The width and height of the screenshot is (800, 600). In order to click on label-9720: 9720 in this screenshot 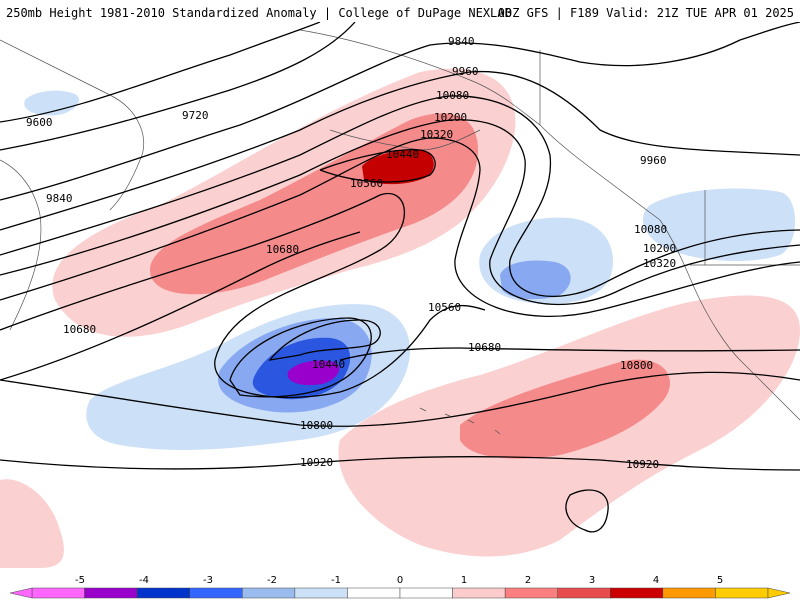, I will do `click(195, 115)`.